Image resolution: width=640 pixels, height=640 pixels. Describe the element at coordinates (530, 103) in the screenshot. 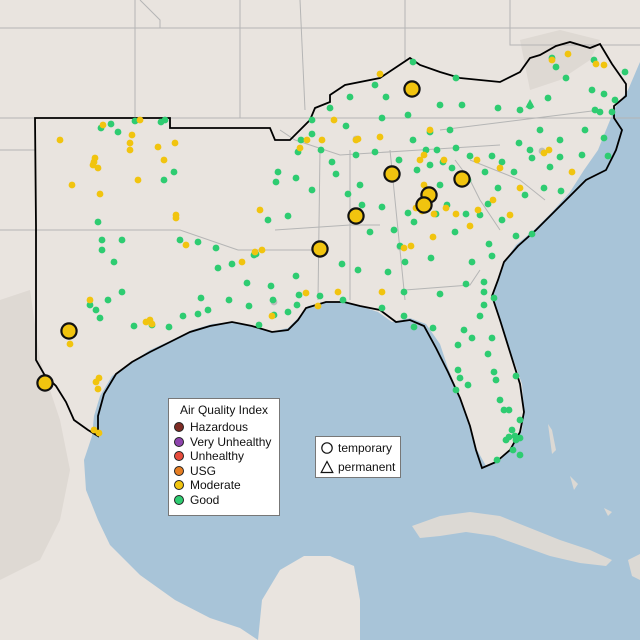

I see `permanent-monitor-marker` at that location.